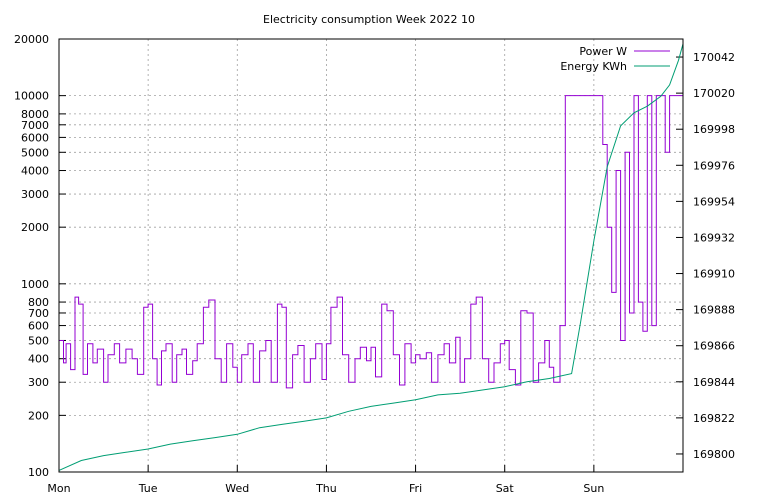 The height and width of the screenshot is (500, 768). What do you see at coordinates (38, 340) in the screenshot?
I see `left-tick-label: 500` at bounding box center [38, 340].